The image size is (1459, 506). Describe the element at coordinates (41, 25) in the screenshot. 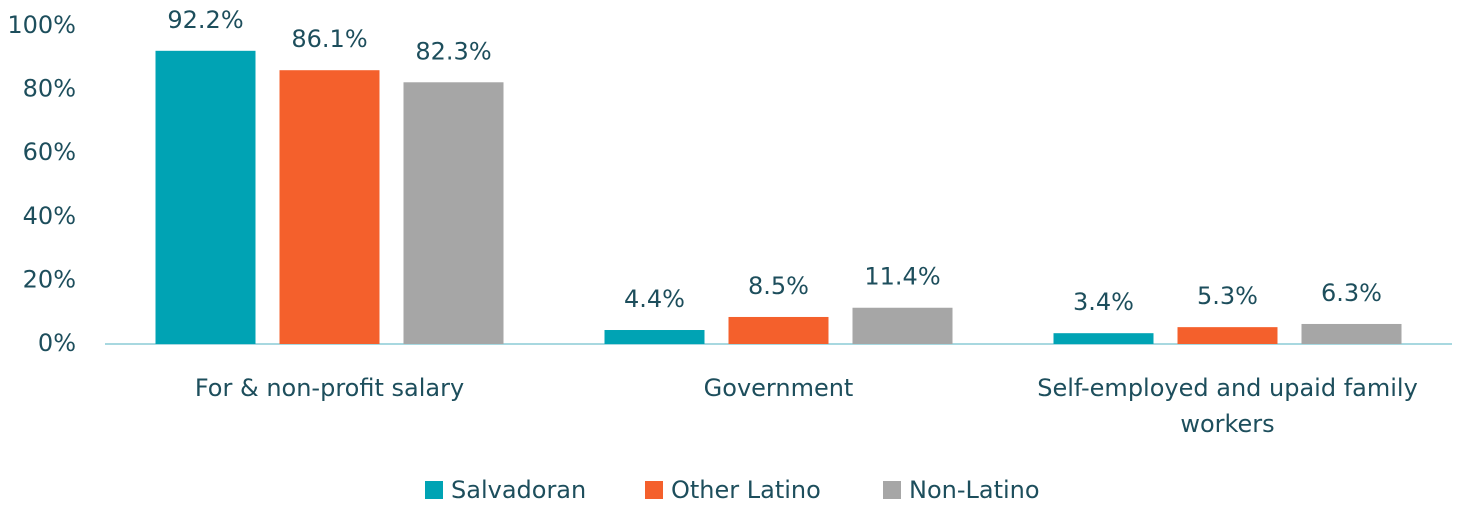

I see `y-tick-label: 100%` at that location.